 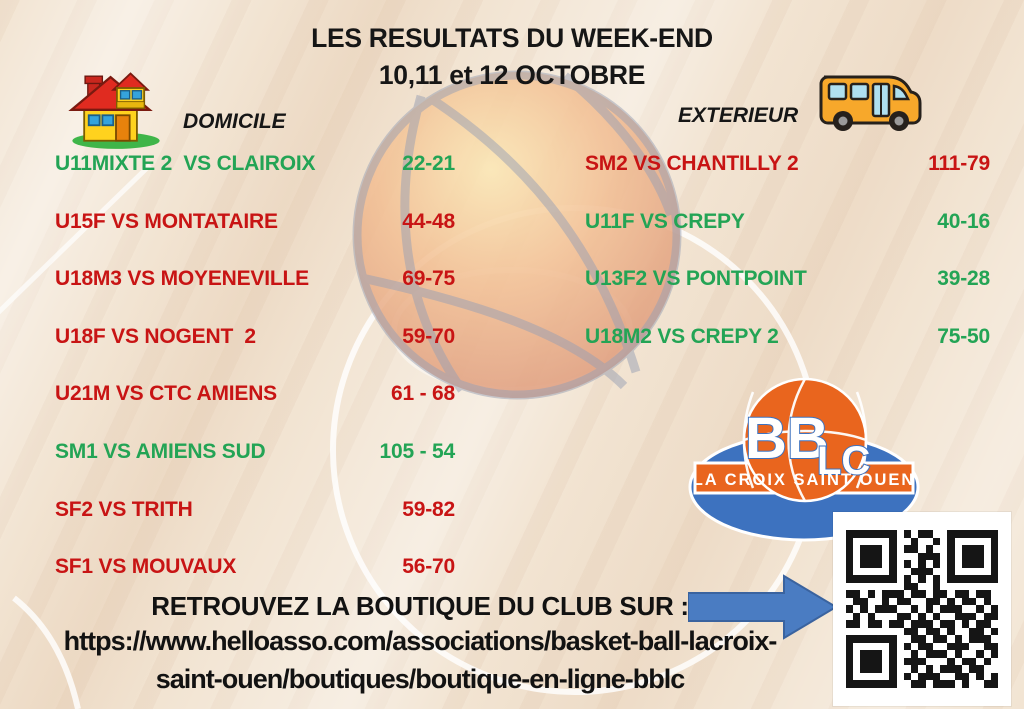 I want to click on qr-code-grid, so click(x=922, y=609).